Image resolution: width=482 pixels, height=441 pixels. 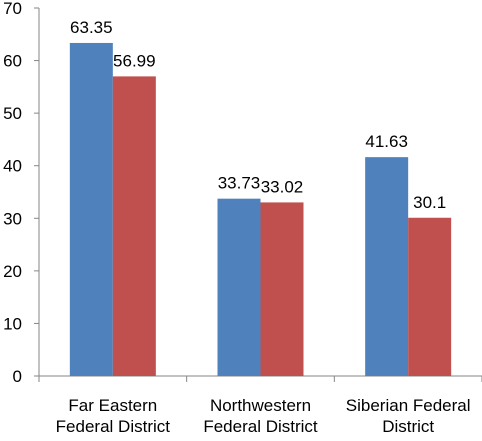 I want to click on x-category-label: Northwestern Federal District, so click(x=260, y=416).